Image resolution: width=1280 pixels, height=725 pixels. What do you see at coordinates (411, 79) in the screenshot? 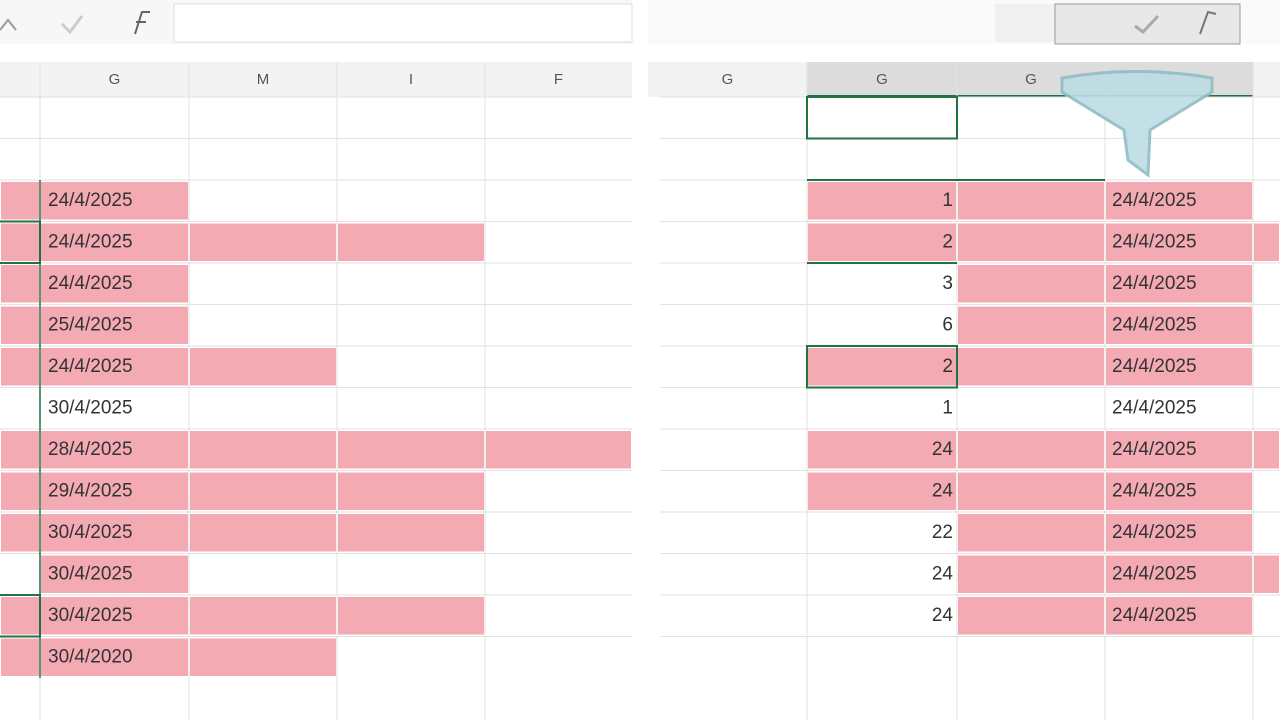
I see `column-header: I` at bounding box center [411, 79].